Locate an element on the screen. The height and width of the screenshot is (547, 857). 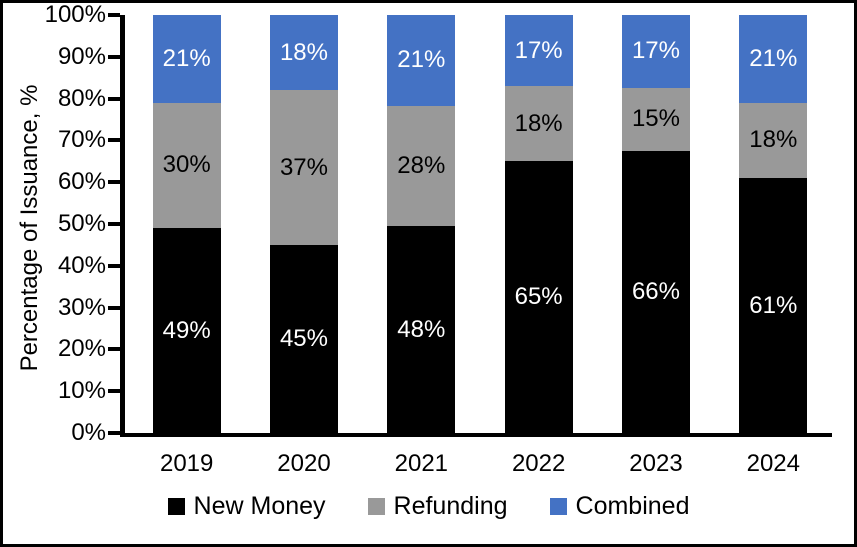
bar-slot-2024: 61% 18% 21% is located at coordinates (773, 224).